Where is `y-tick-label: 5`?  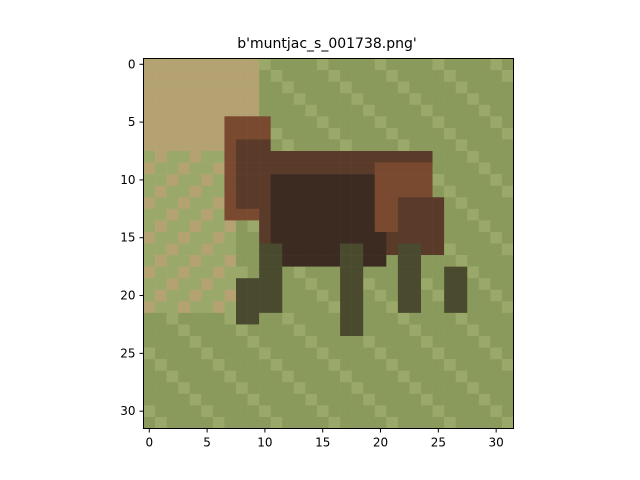 y-tick-label: 5 is located at coordinates (132, 122).